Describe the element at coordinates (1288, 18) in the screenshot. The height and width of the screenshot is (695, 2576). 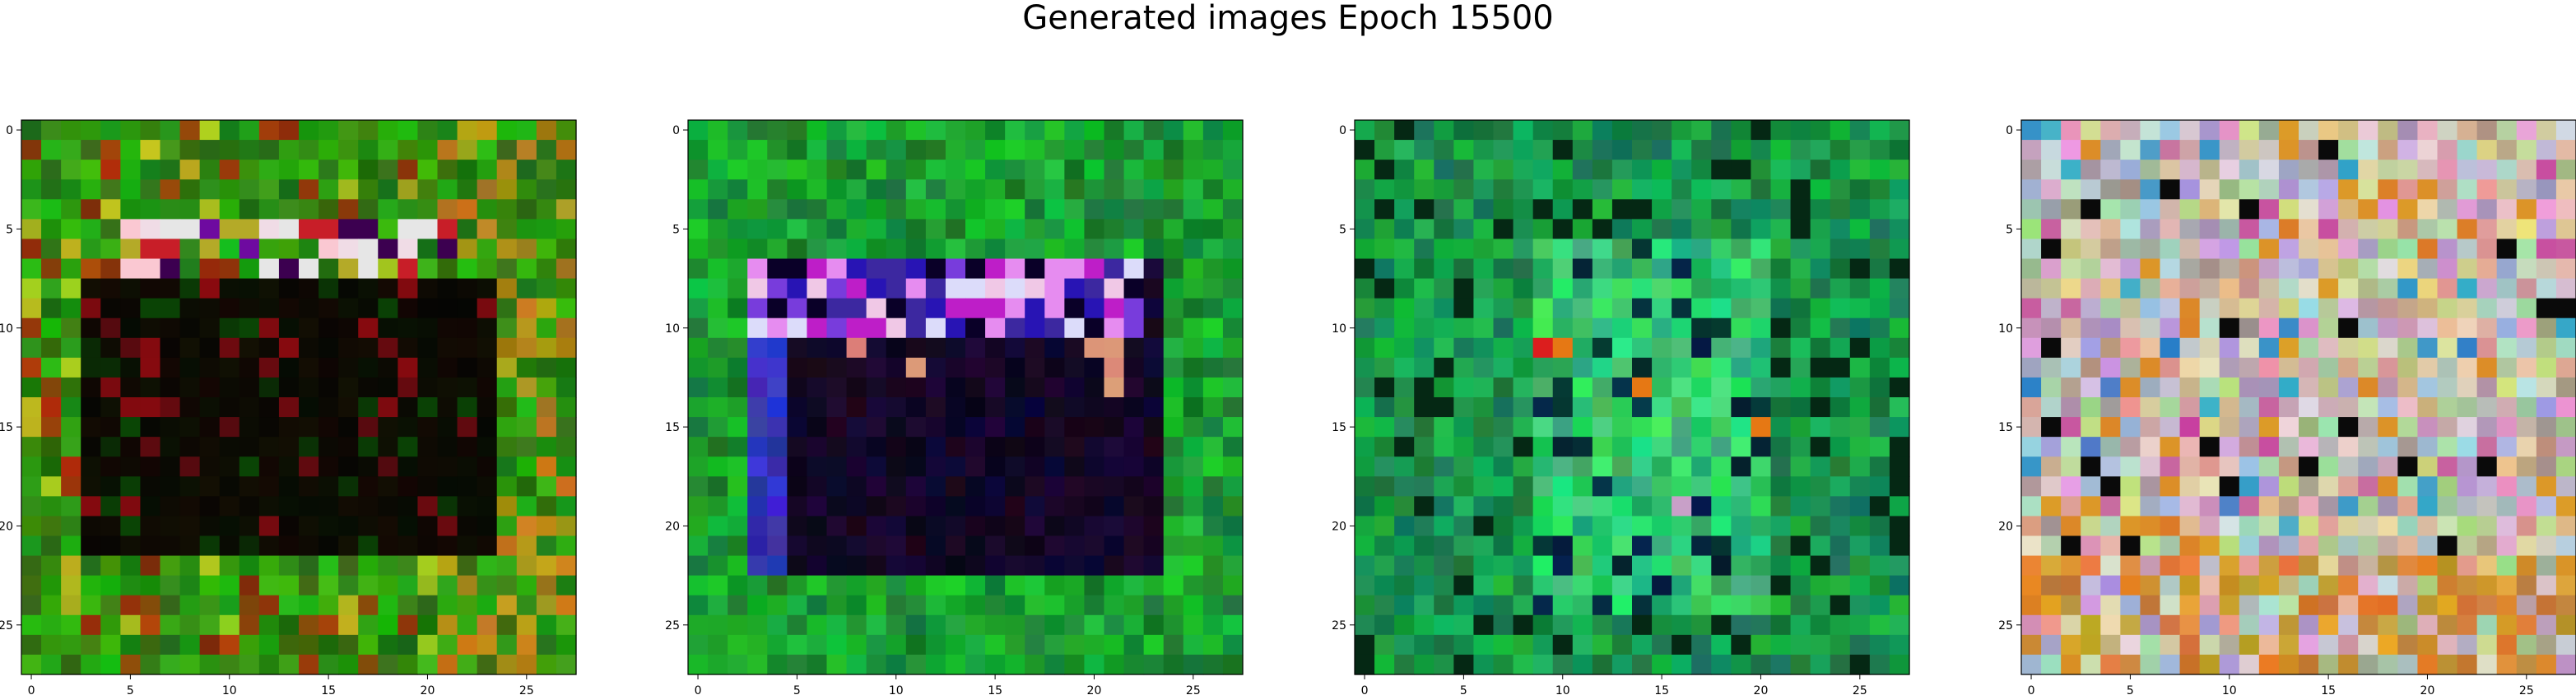
I see `figure-title: Generated images Epoch 15500` at that location.